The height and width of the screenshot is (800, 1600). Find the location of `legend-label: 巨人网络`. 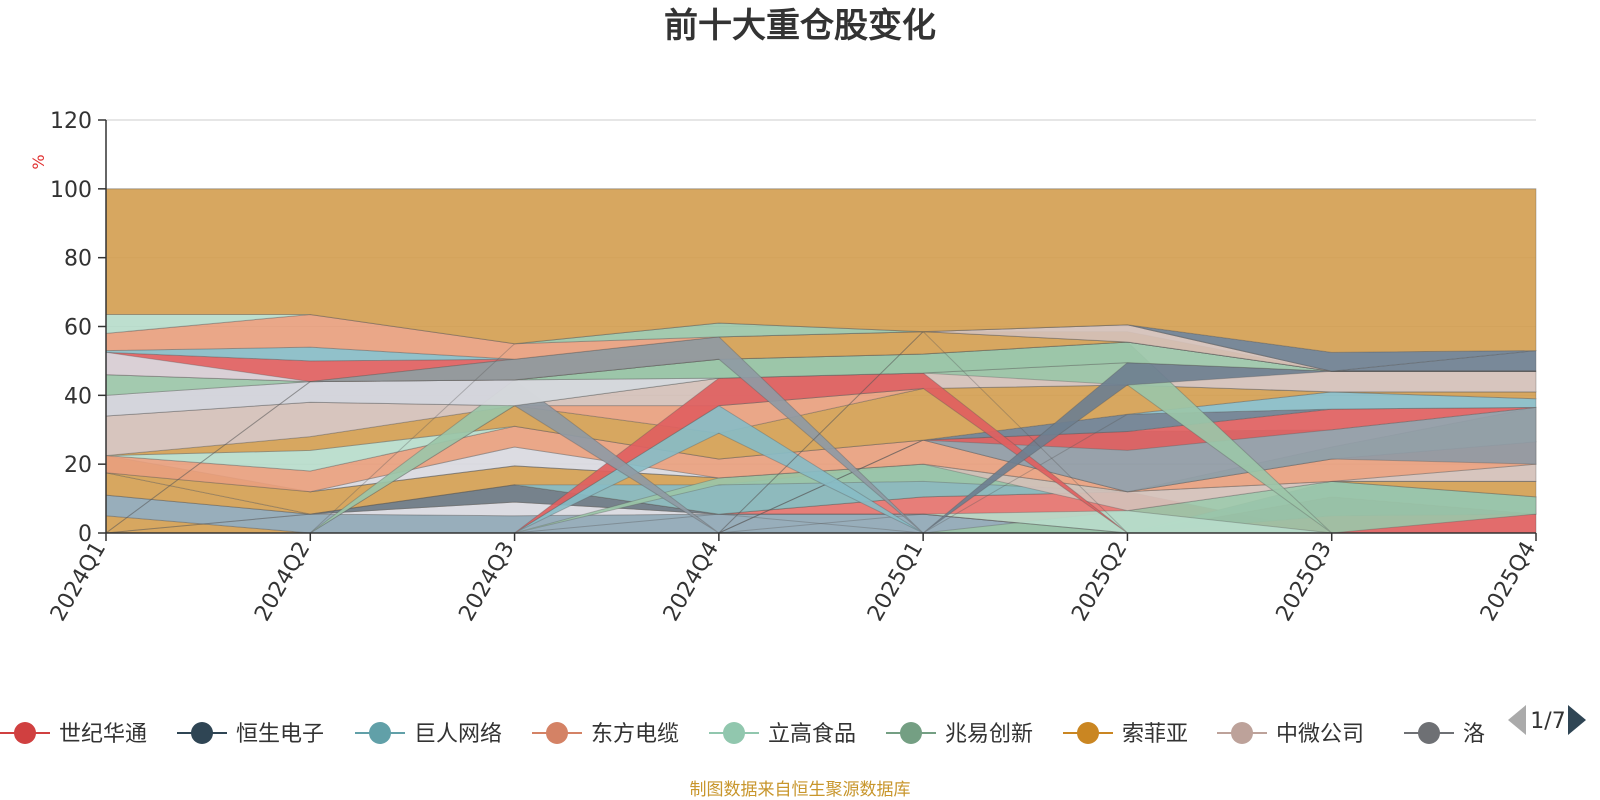

legend-label: 巨人网络 is located at coordinates (458, 734).